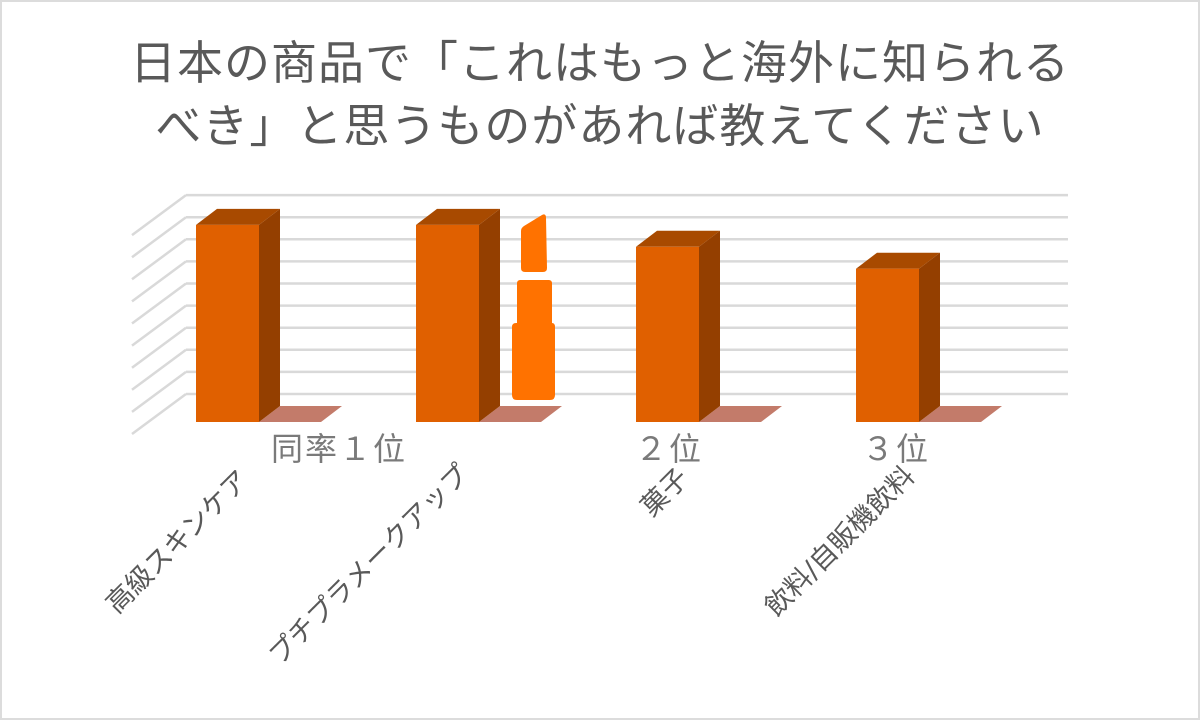 Image resolution: width=1200 pixels, height=720 pixels. I want to click on rank-label-tie-first: 同率１位, so click(339, 449).